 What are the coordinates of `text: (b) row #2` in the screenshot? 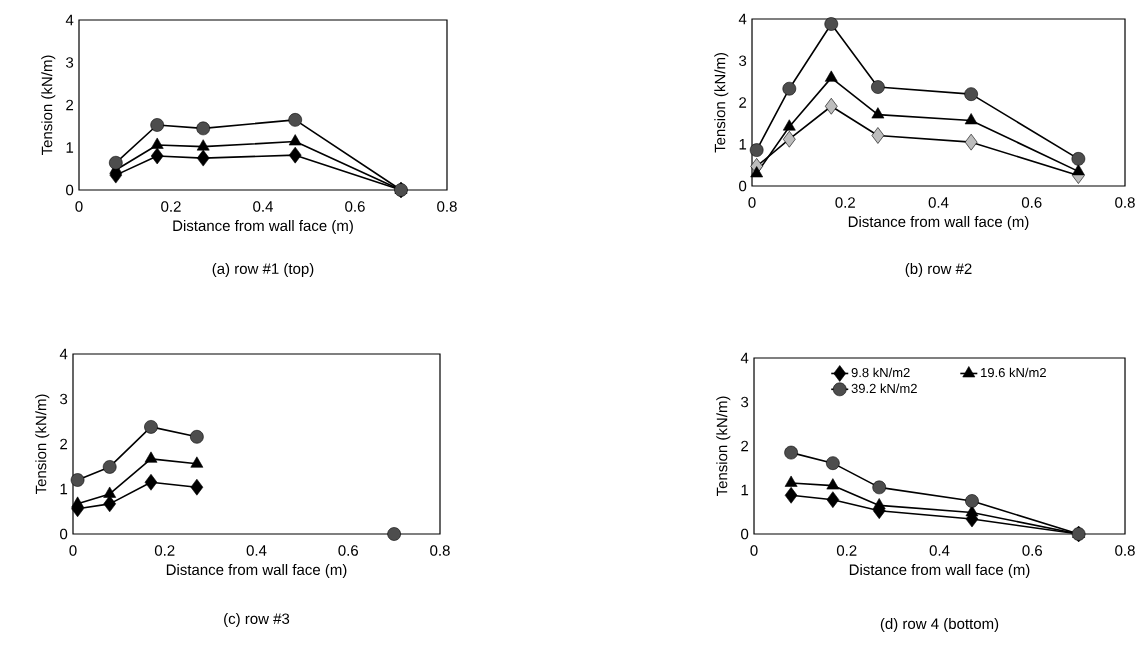 It's located at (938, 270).